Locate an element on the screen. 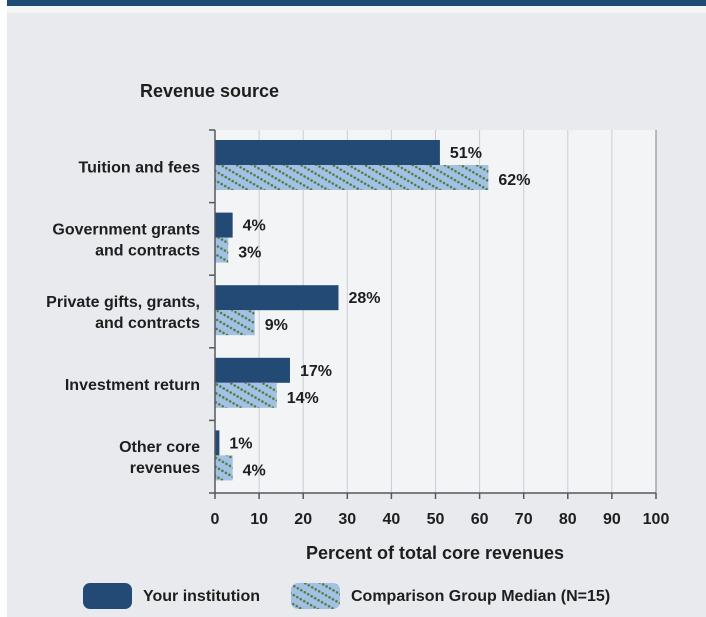 The width and height of the screenshot is (706, 617). x-axis-title: Percent of total core revenues is located at coordinates (435, 553).